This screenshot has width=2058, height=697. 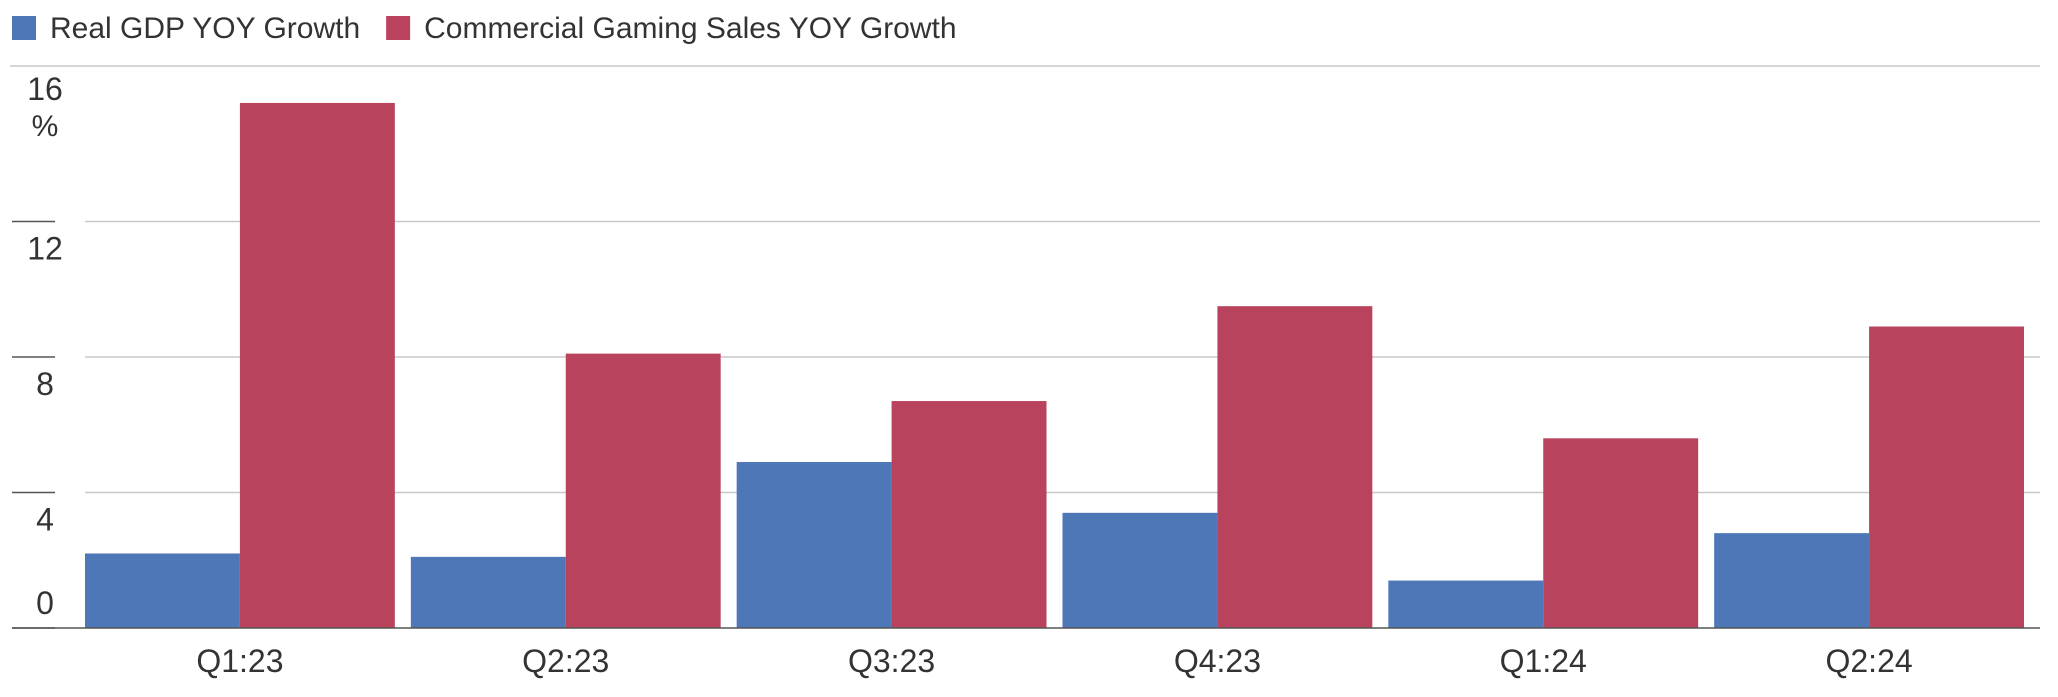 What do you see at coordinates (565, 661) in the screenshot?
I see `x-tick-label-2: Q2:23` at bounding box center [565, 661].